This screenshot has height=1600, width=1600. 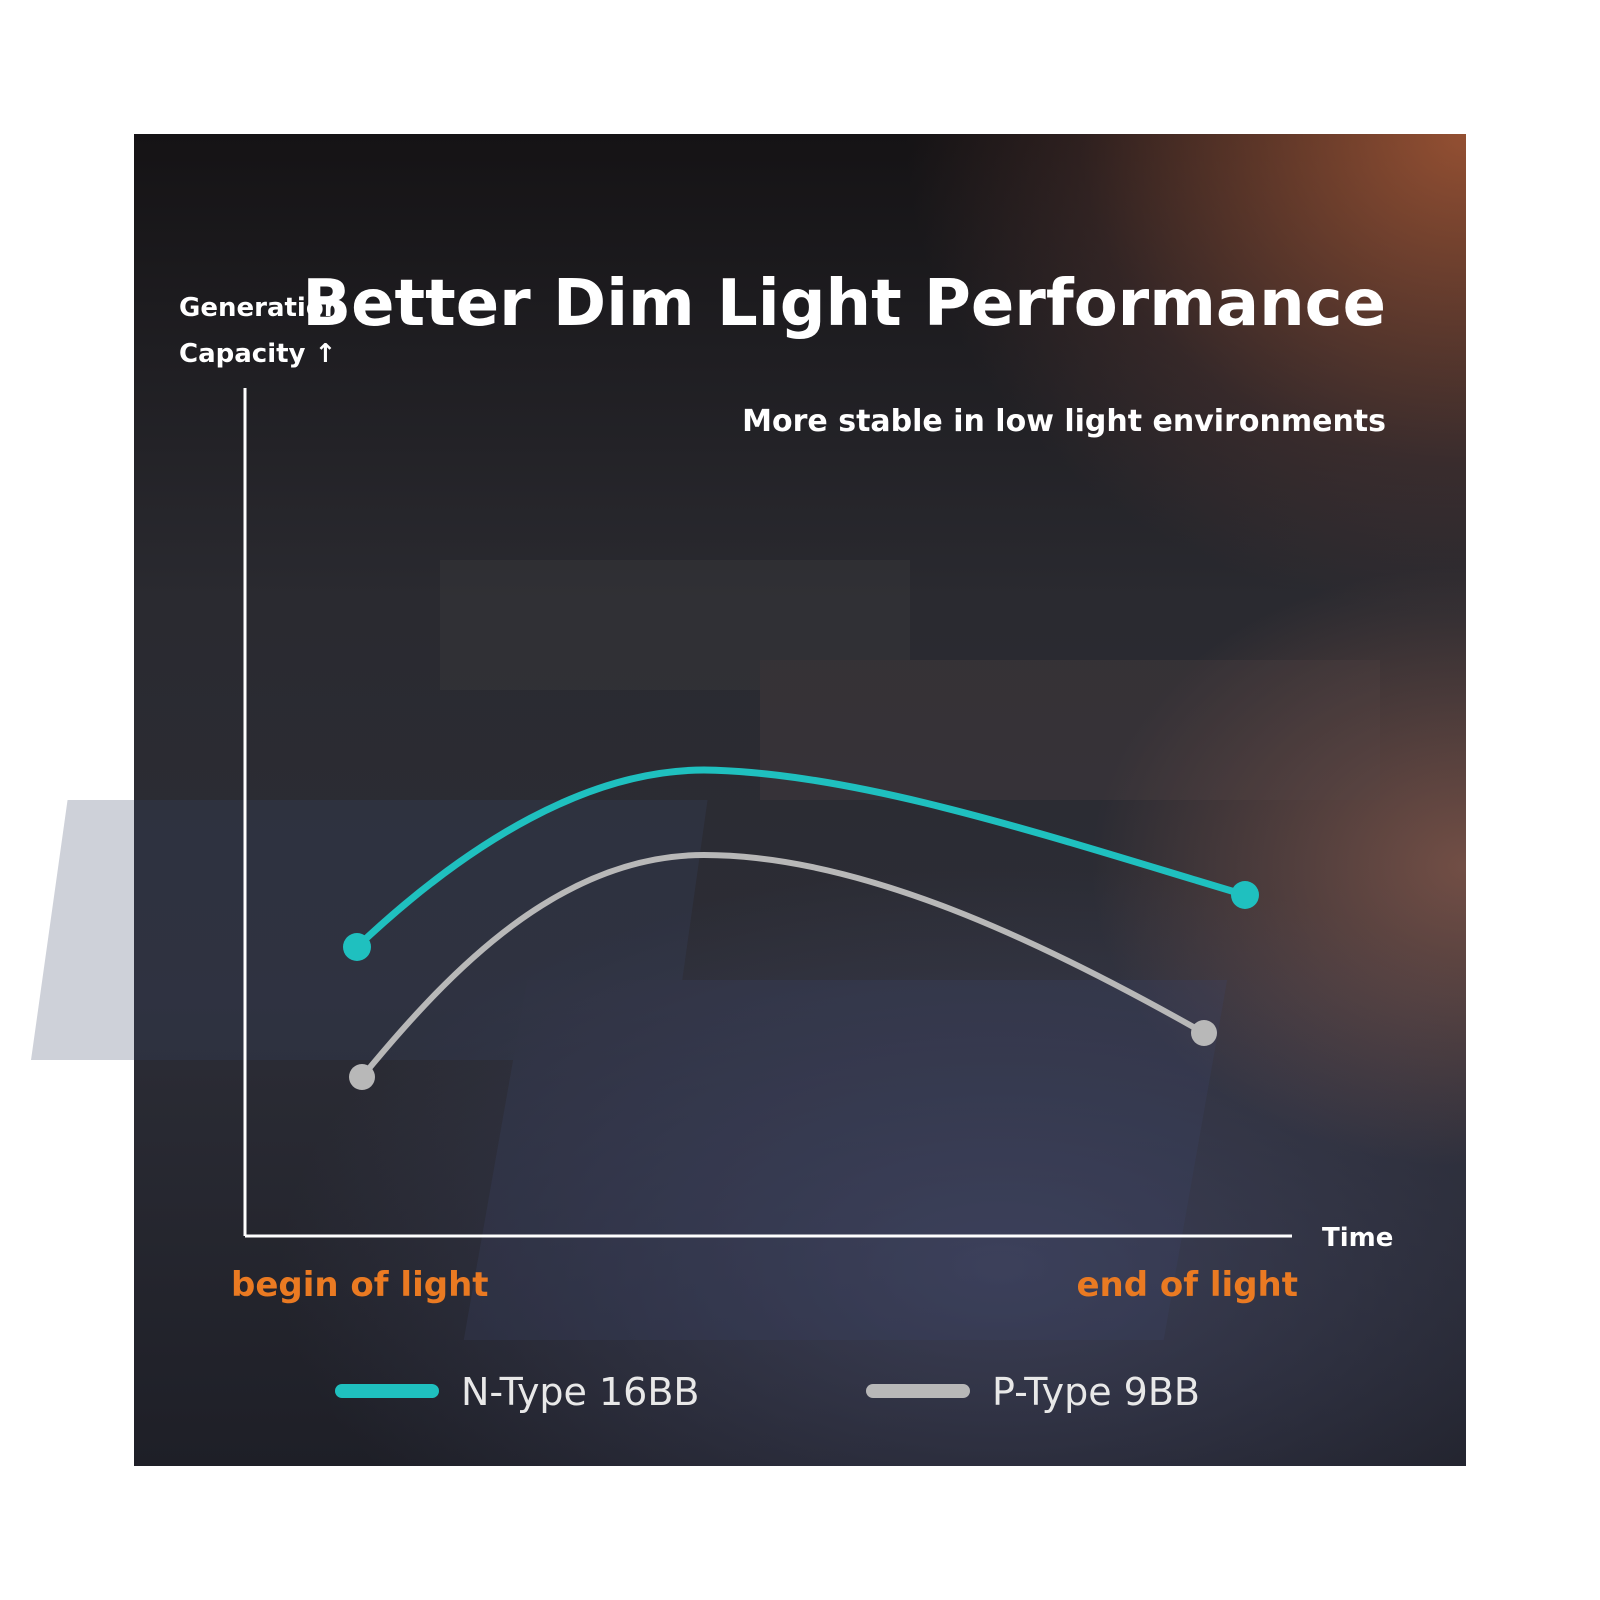 I want to click on legend-label: N-Type 16BB, so click(x=580, y=1392).